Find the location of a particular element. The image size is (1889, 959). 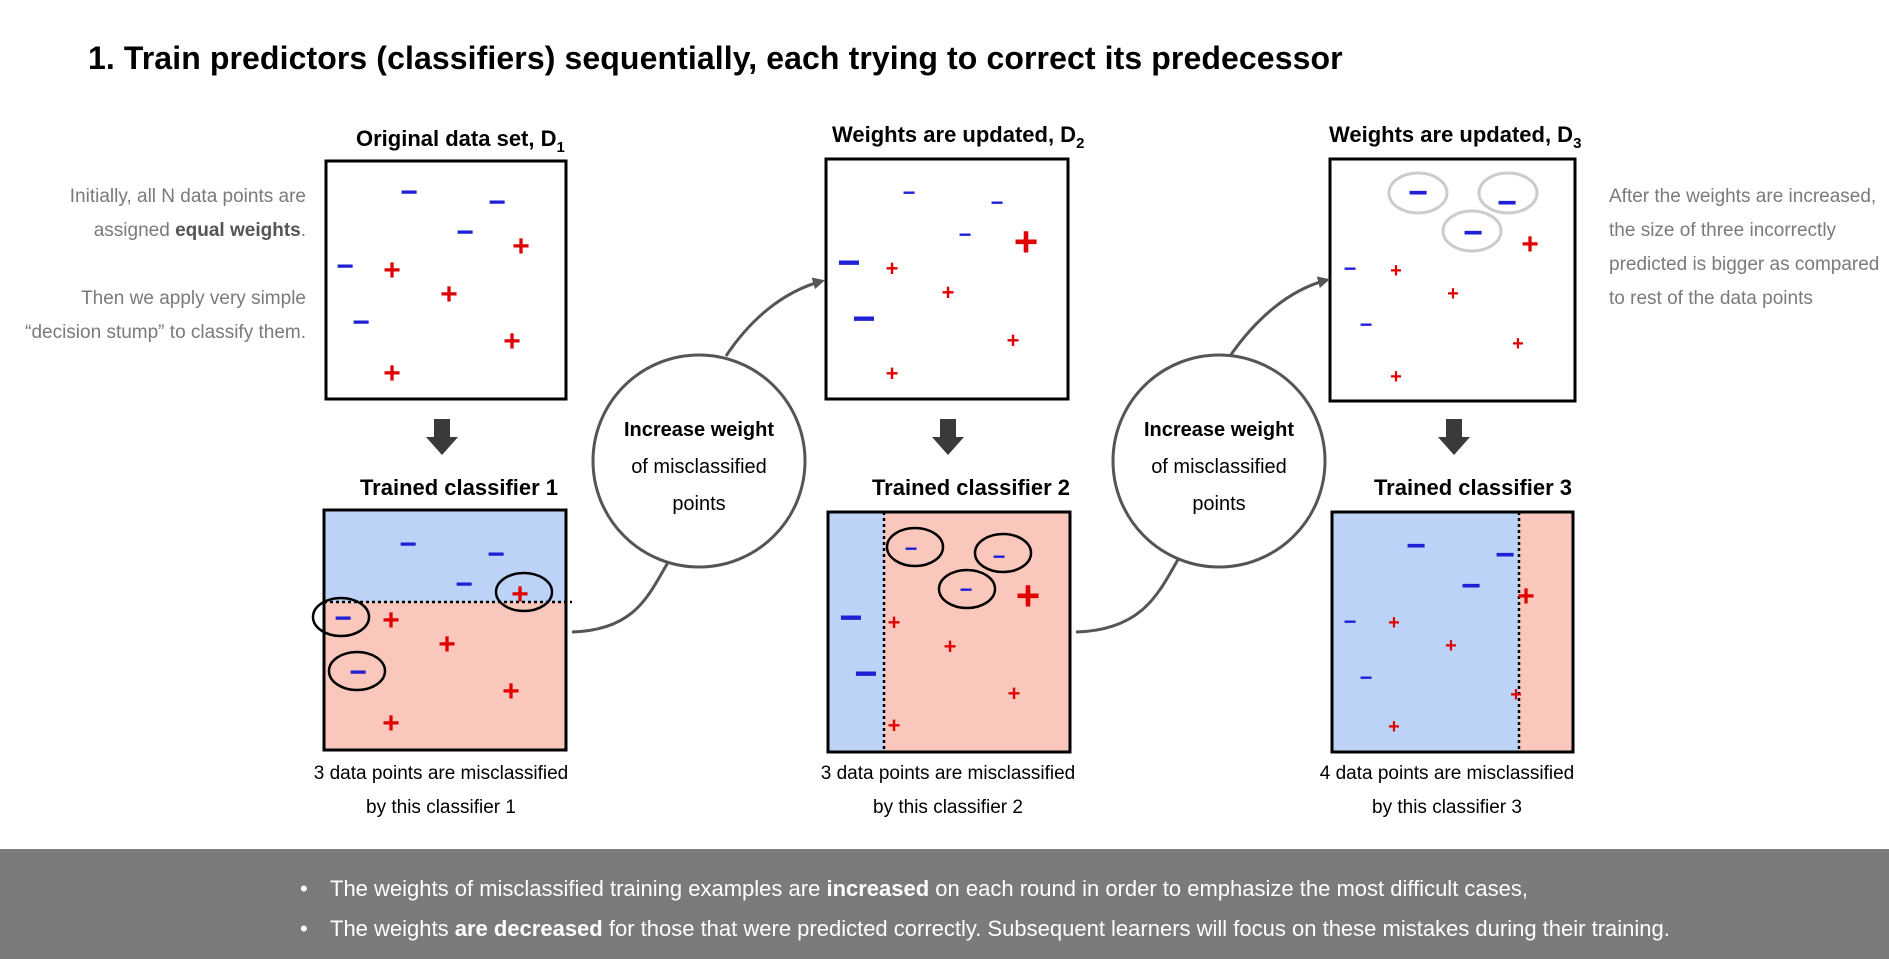

increase-weight-bubble-1: Increase weight of misclassified points is located at coordinates (699, 461).